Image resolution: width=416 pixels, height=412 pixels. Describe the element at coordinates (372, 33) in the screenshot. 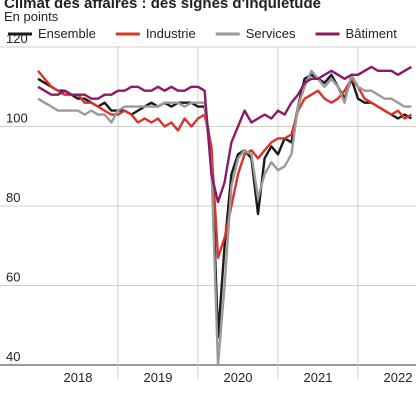

I see `legend-label: Bâtiment` at that location.